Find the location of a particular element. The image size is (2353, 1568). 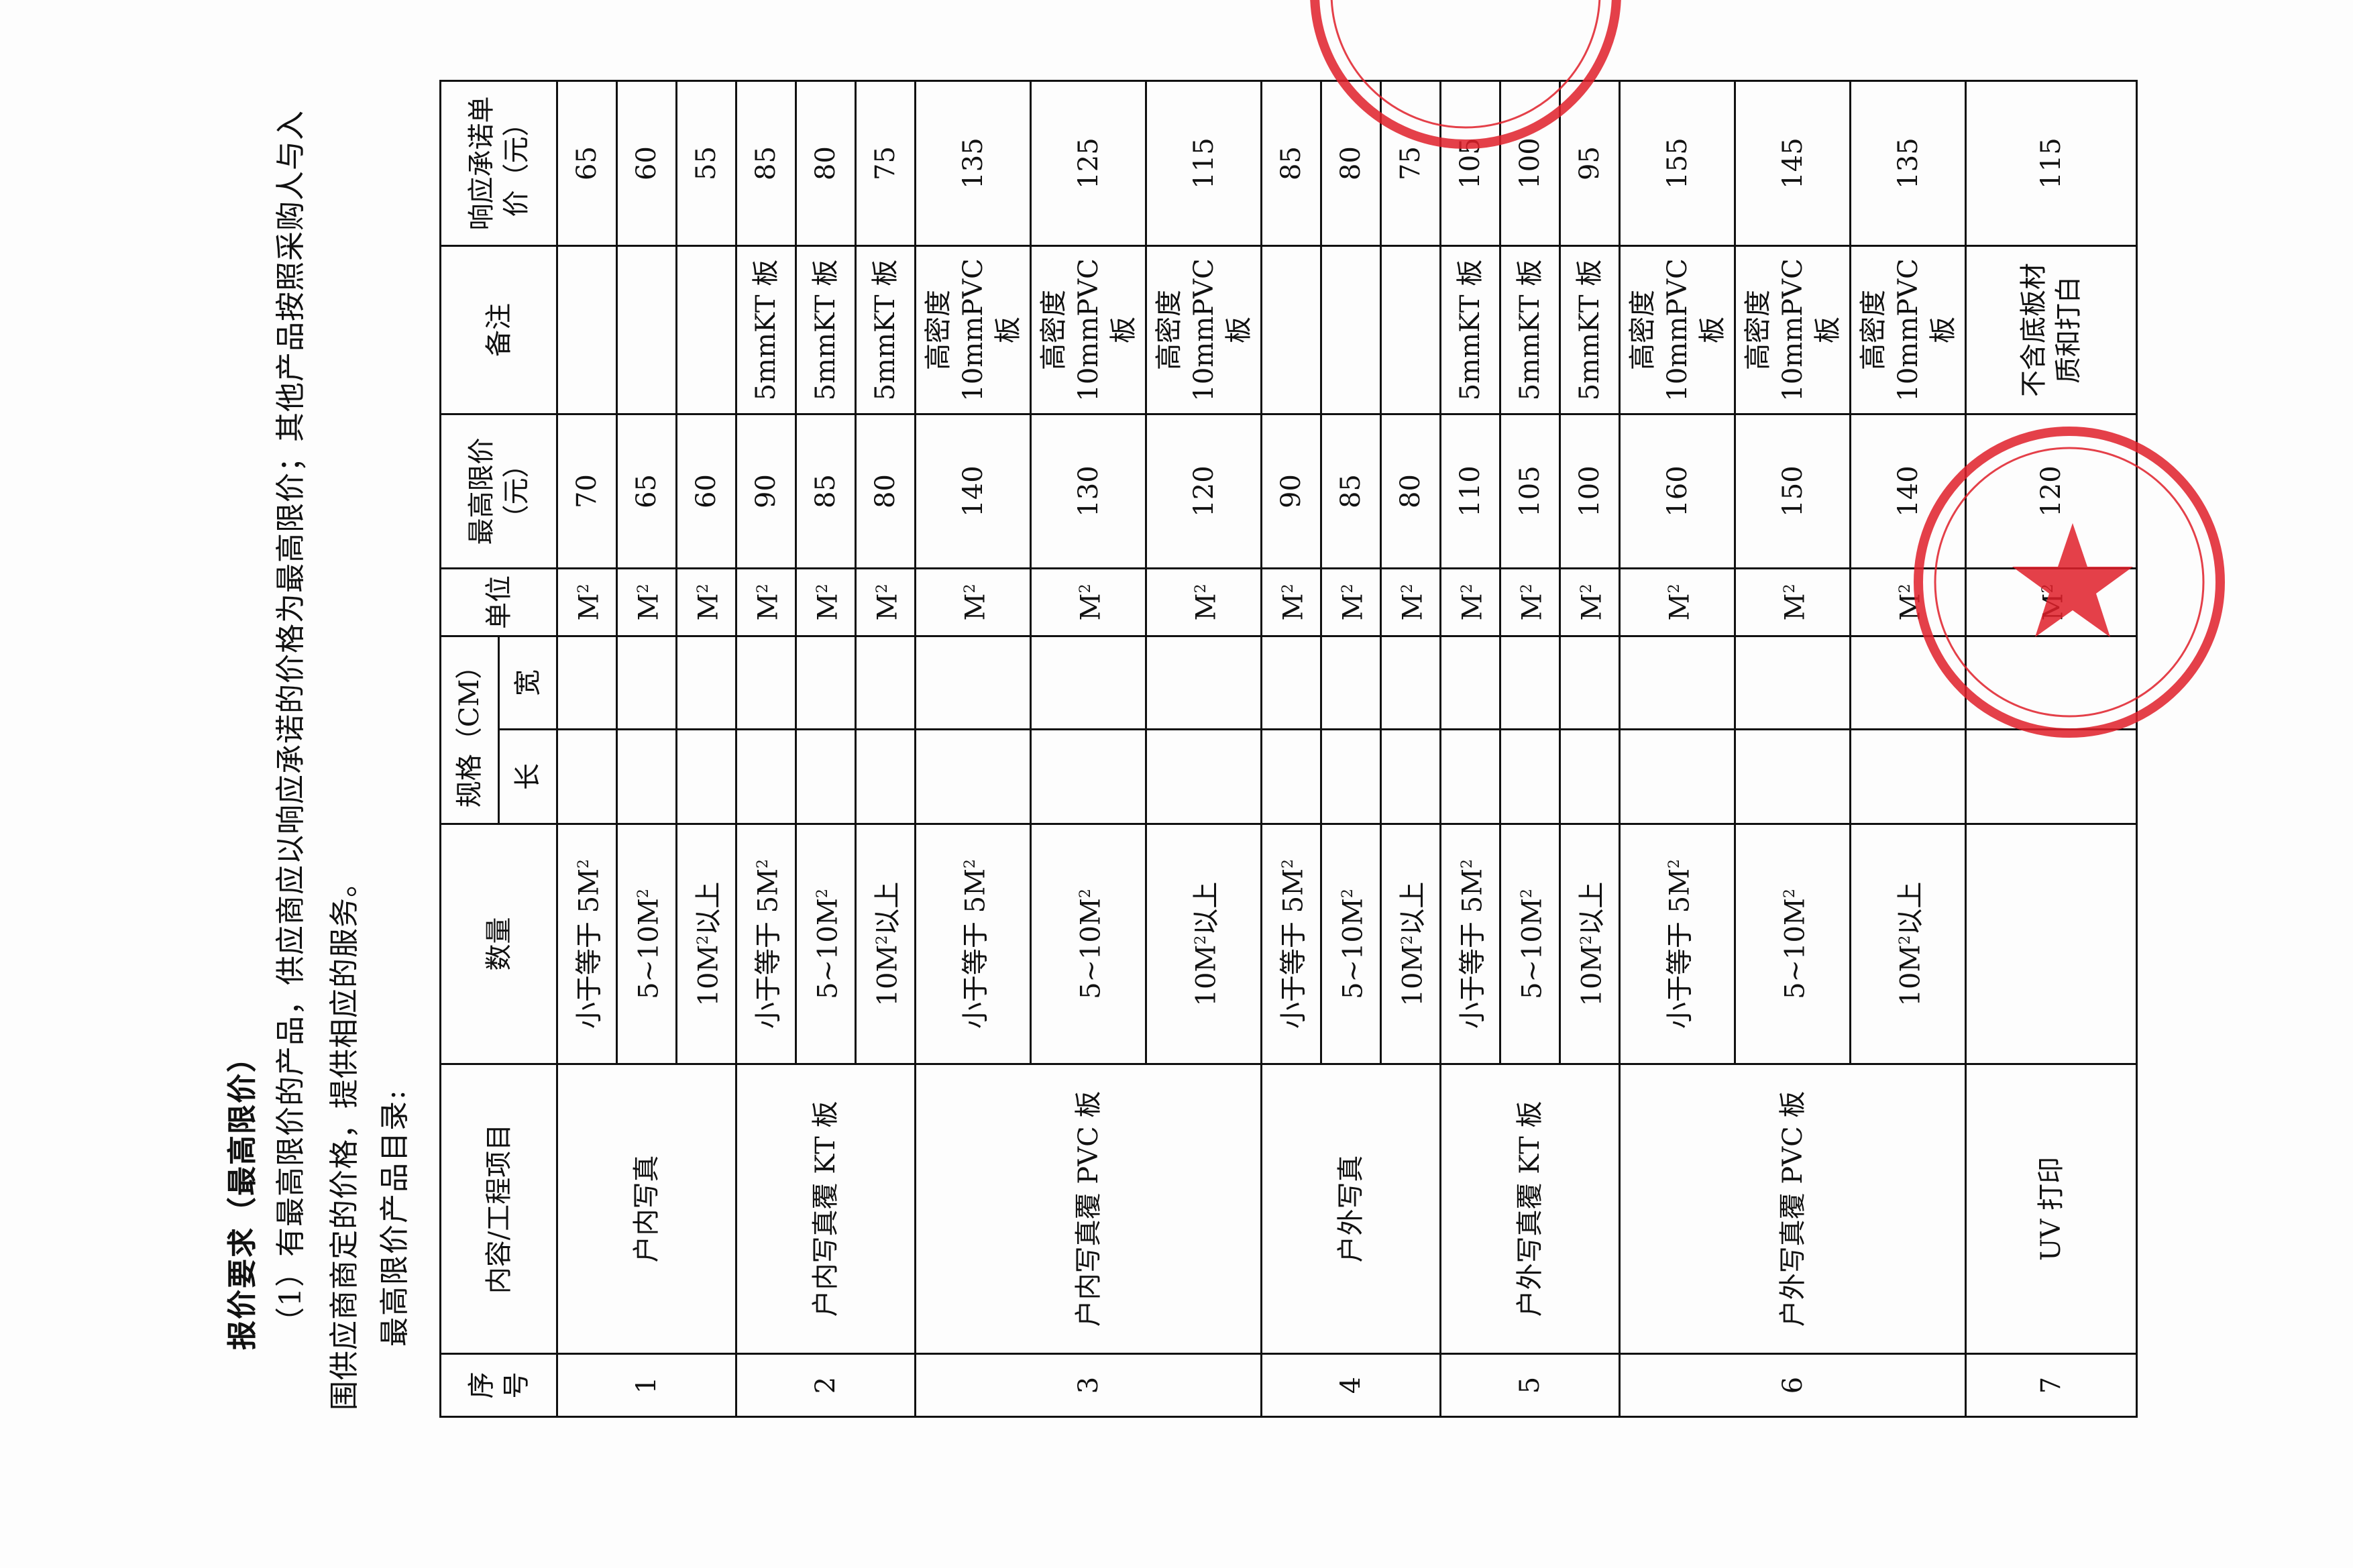

header-note: 备注 is located at coordinates (499, 329).